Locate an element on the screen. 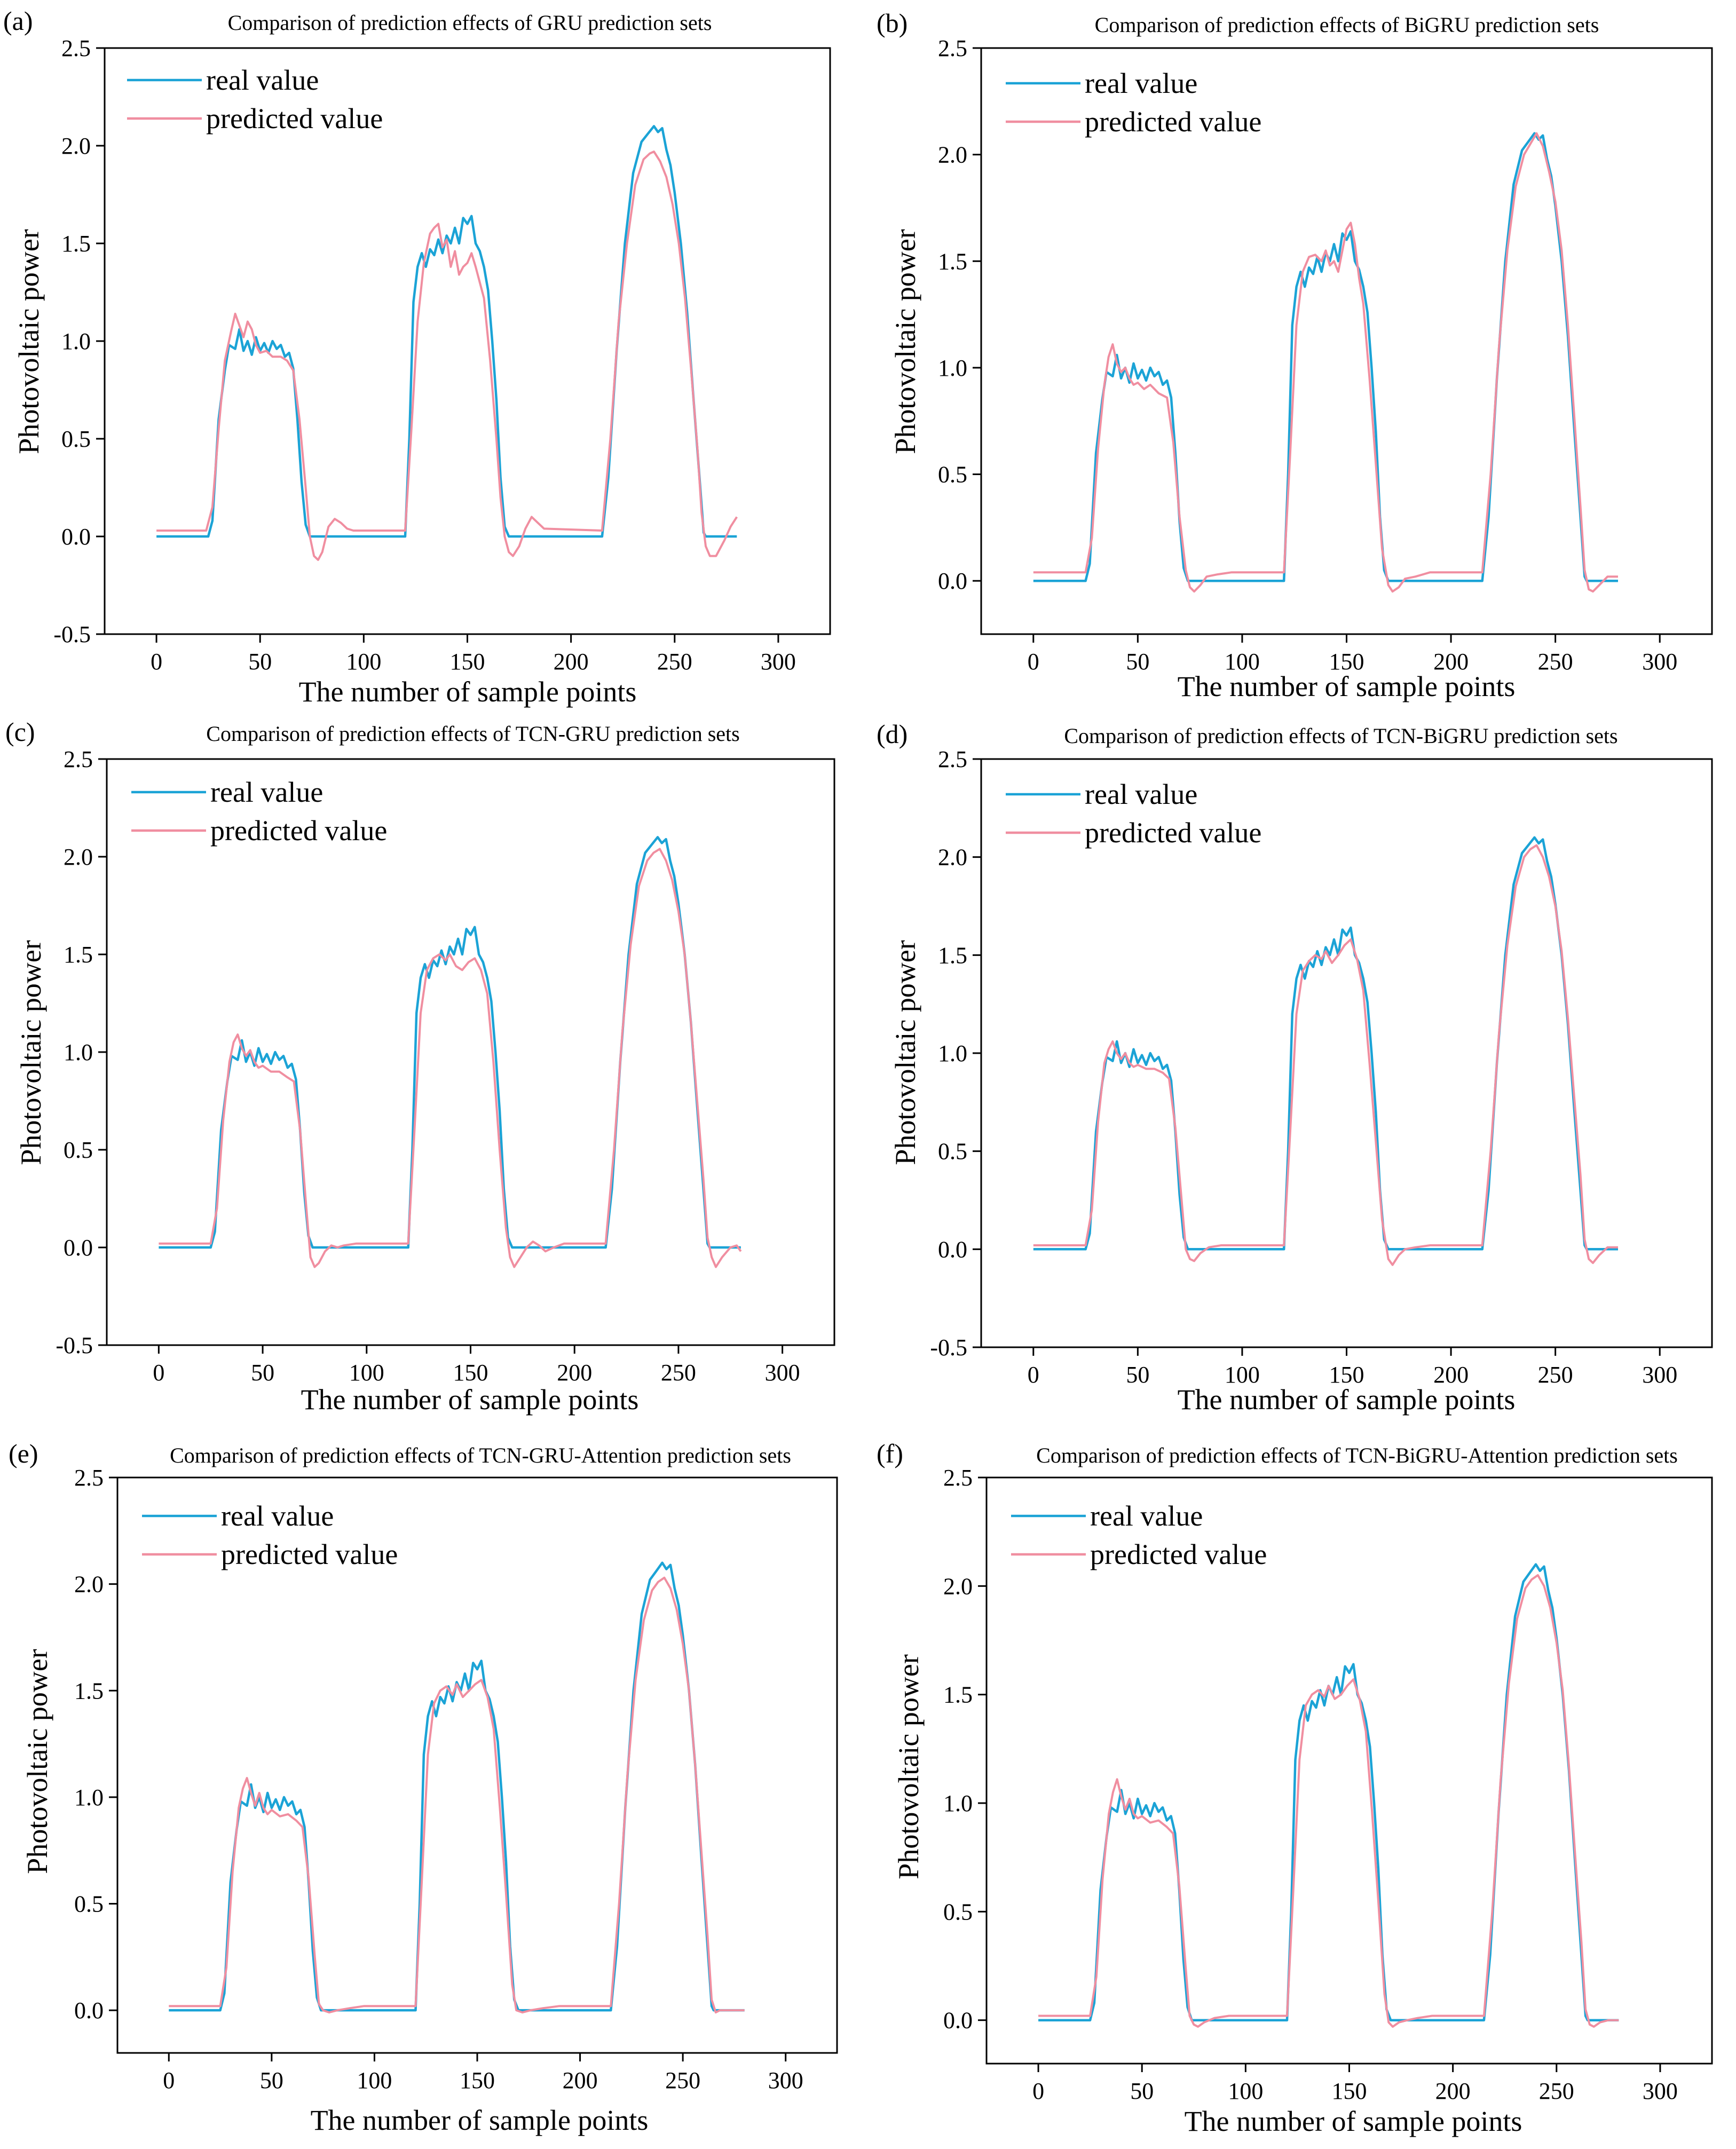  panel-label: (f) is located at coordinates (890, 1454).